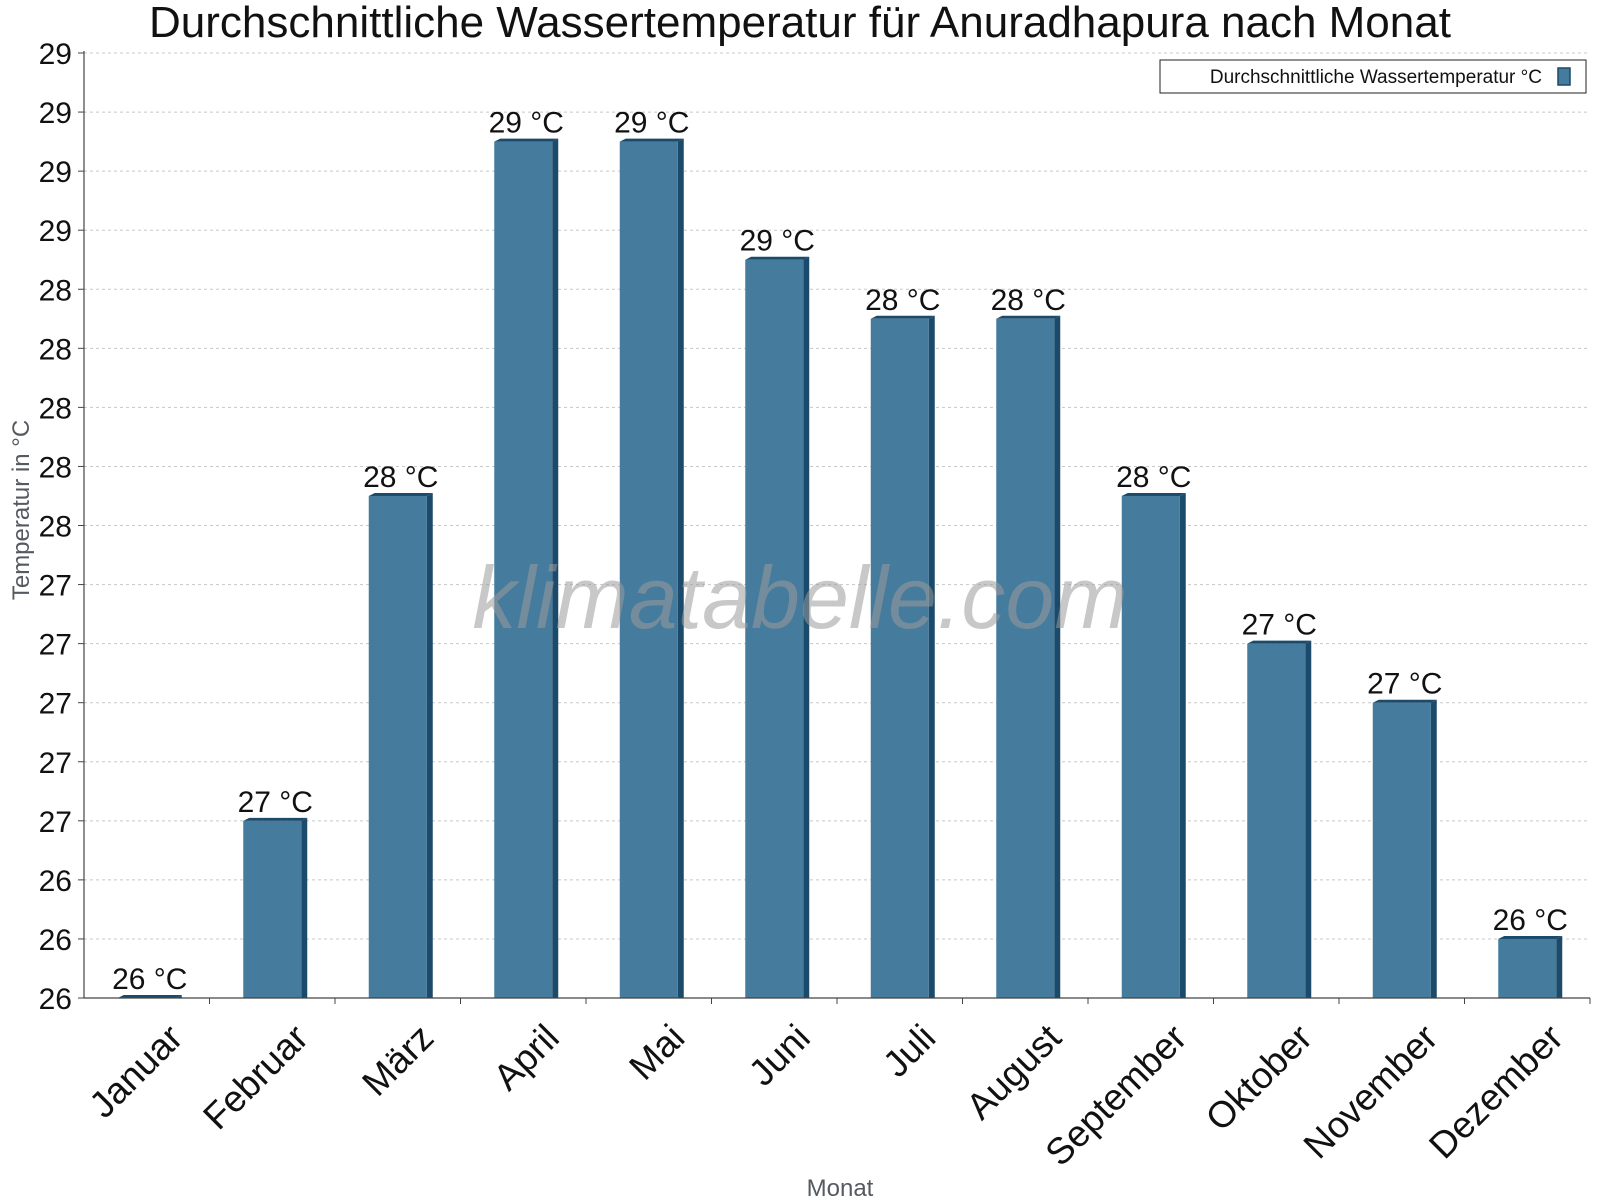 The width and height of the screenshot is (1600, 1200). What do you see at coordinates (656, 1052) in the screenshot?
I see `x-tick-label: Mai` at bounding box center [656, 1052].